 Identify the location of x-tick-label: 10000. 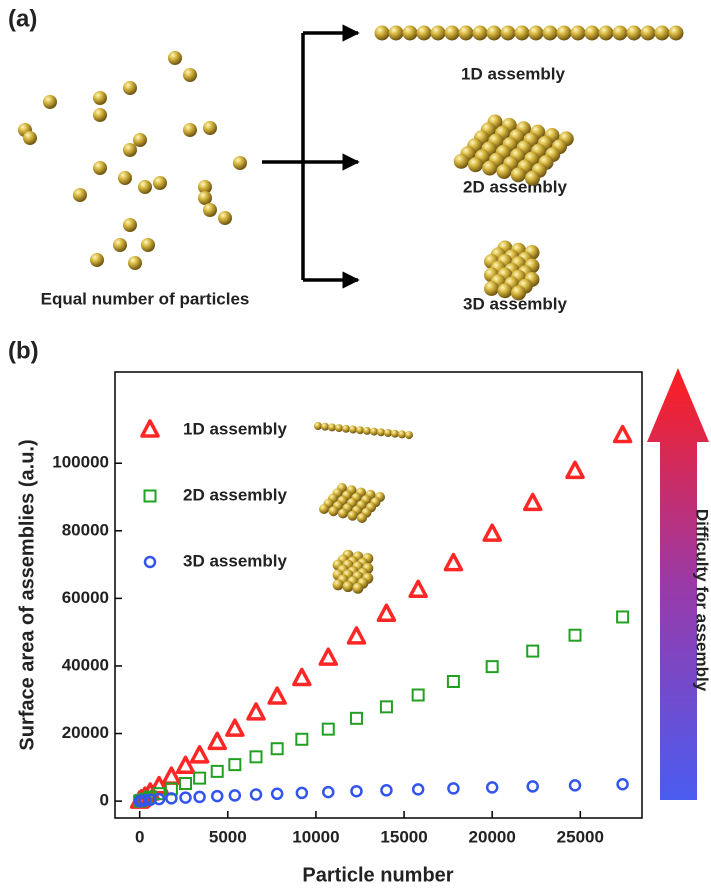
(315, 836).